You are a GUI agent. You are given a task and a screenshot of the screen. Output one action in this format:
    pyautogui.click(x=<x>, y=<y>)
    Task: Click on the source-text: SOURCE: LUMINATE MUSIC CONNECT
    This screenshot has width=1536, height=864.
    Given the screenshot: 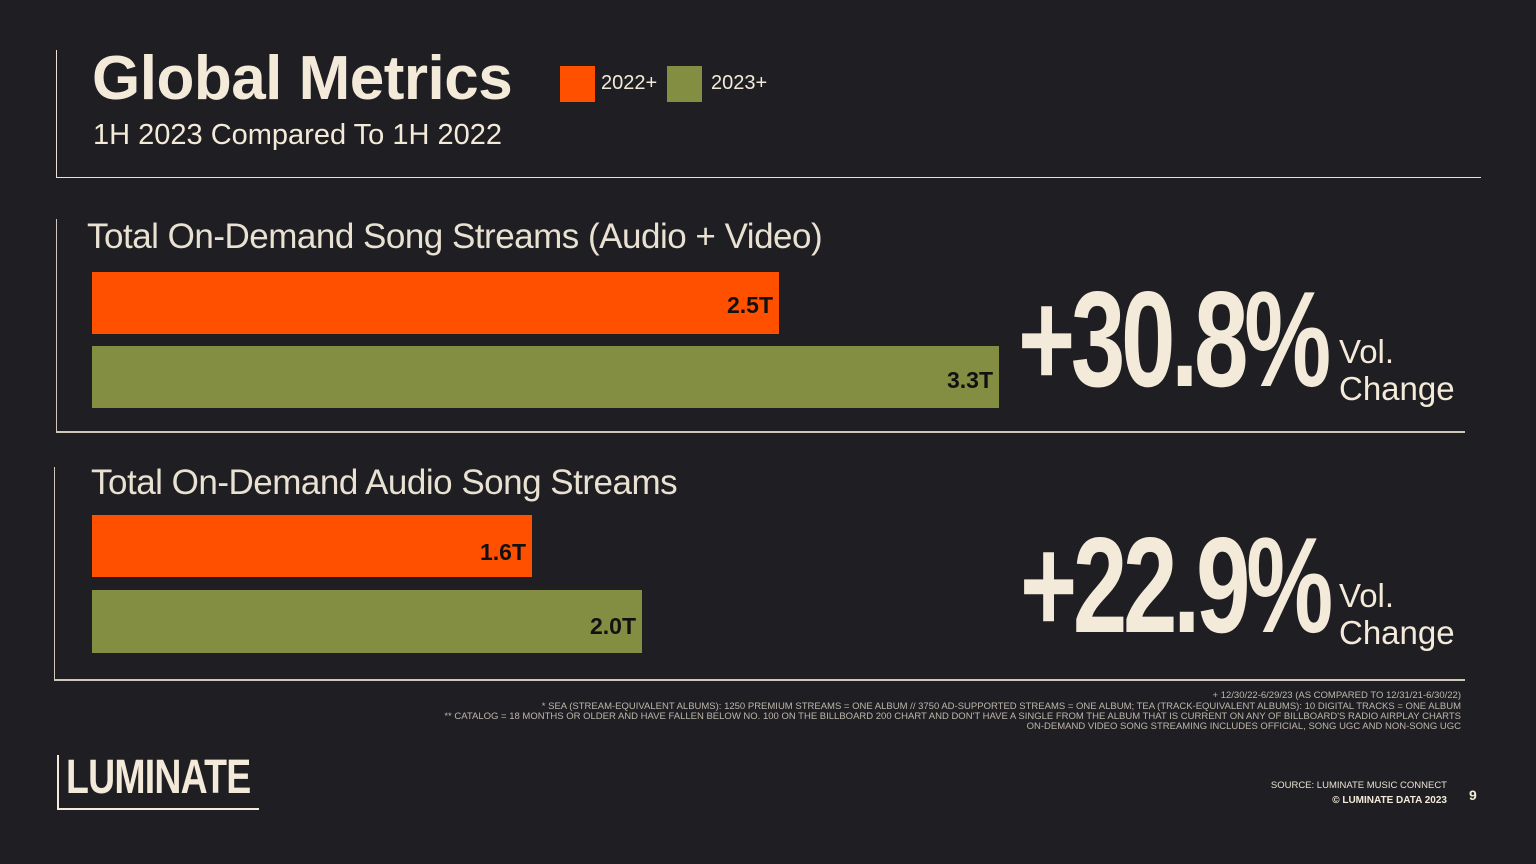 What is the action you would take?
    pyautogui.click(x=1358, y=785)
    